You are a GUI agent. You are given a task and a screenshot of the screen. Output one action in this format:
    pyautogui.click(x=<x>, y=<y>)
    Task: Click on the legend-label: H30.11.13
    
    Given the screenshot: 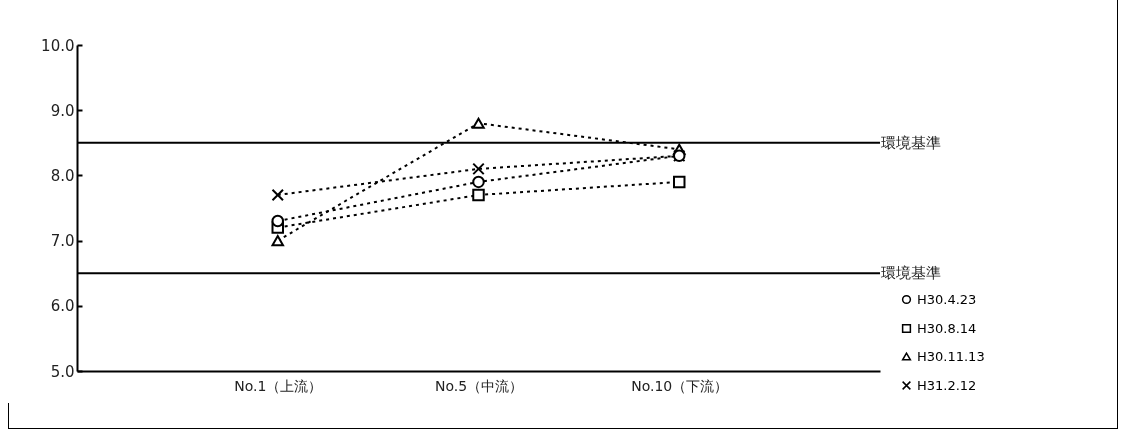 What is the action you would take?
    pyautogui.click(x=951, y=356)
    